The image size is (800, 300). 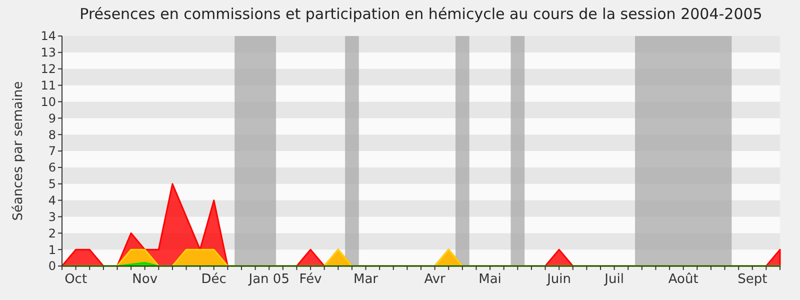 What do you see at coordinates (435, 279) in the screenshot?
I see `x-tick-label: Avr` at bounding box center [435, 279].